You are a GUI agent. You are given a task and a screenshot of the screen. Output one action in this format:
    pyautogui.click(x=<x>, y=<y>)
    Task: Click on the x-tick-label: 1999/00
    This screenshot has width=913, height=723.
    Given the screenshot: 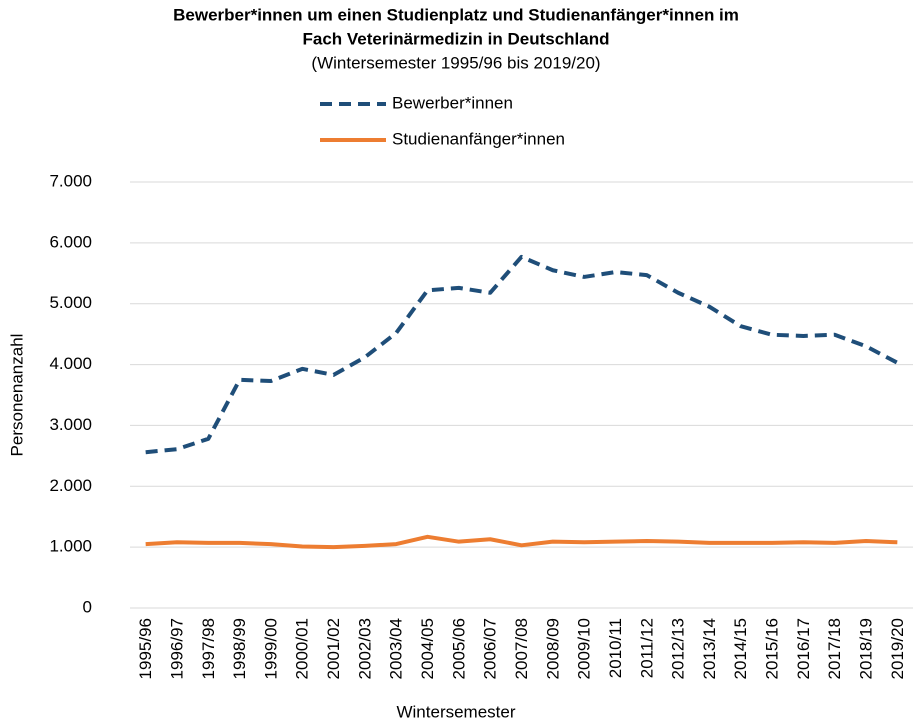 What is the action you would take?
    pyautogui.click(x=270, y=648)
    